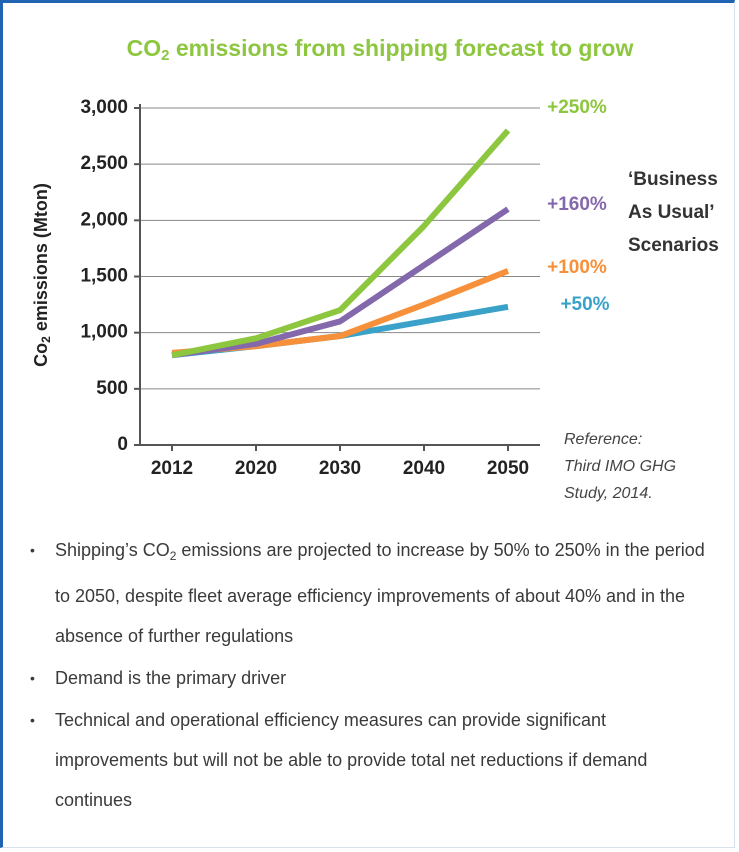  I want to click on title-part: emissions from shipping forecast to grow, so click(401, 48).